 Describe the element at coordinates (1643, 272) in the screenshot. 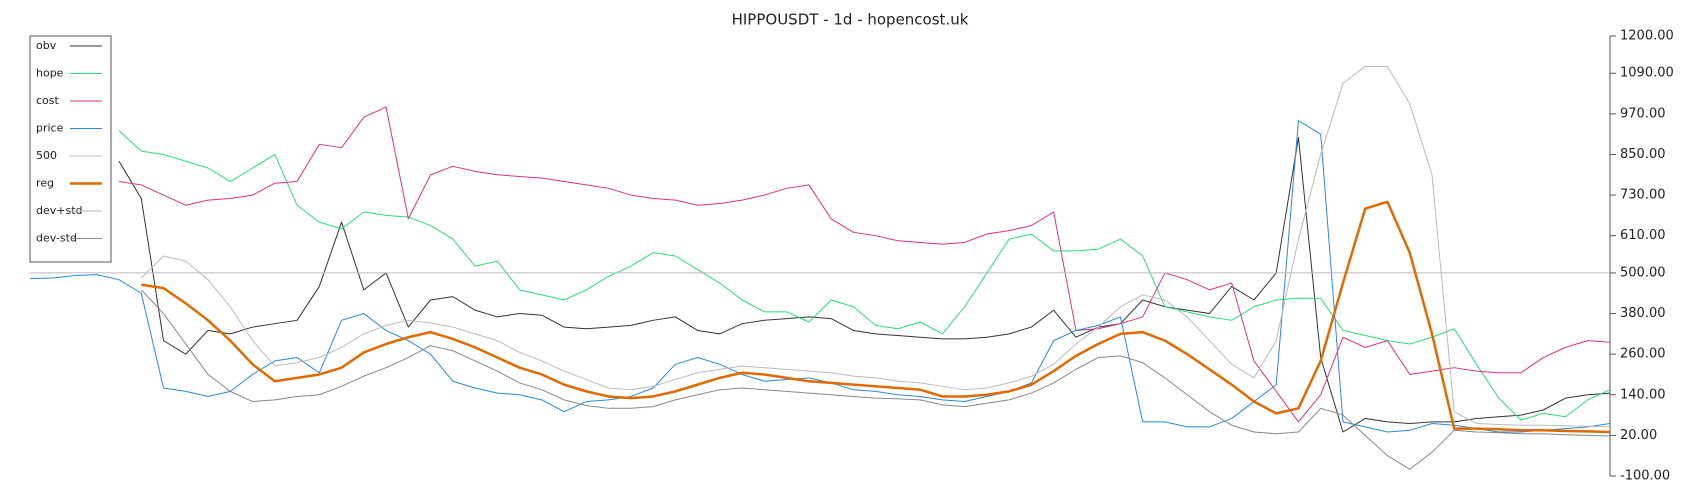

I see `y-tick-label: 500.00` at that location.